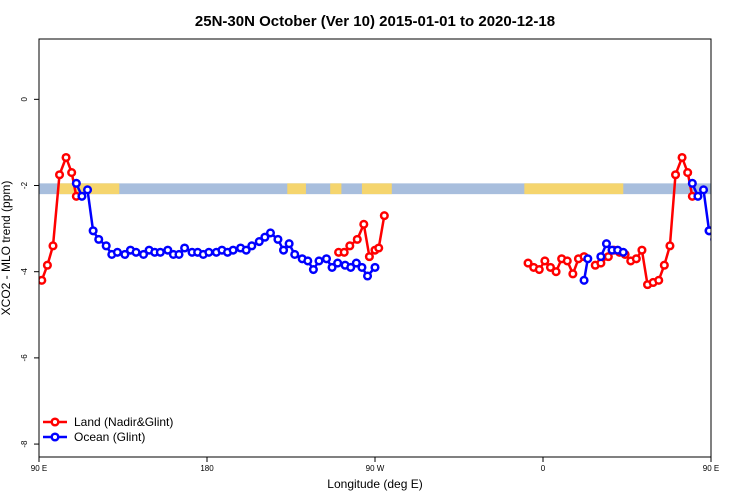  What do you see at coordinates (24, 272) in the screenshot?
I see `y-tick-label: -4` at bounding box center [24, 272].